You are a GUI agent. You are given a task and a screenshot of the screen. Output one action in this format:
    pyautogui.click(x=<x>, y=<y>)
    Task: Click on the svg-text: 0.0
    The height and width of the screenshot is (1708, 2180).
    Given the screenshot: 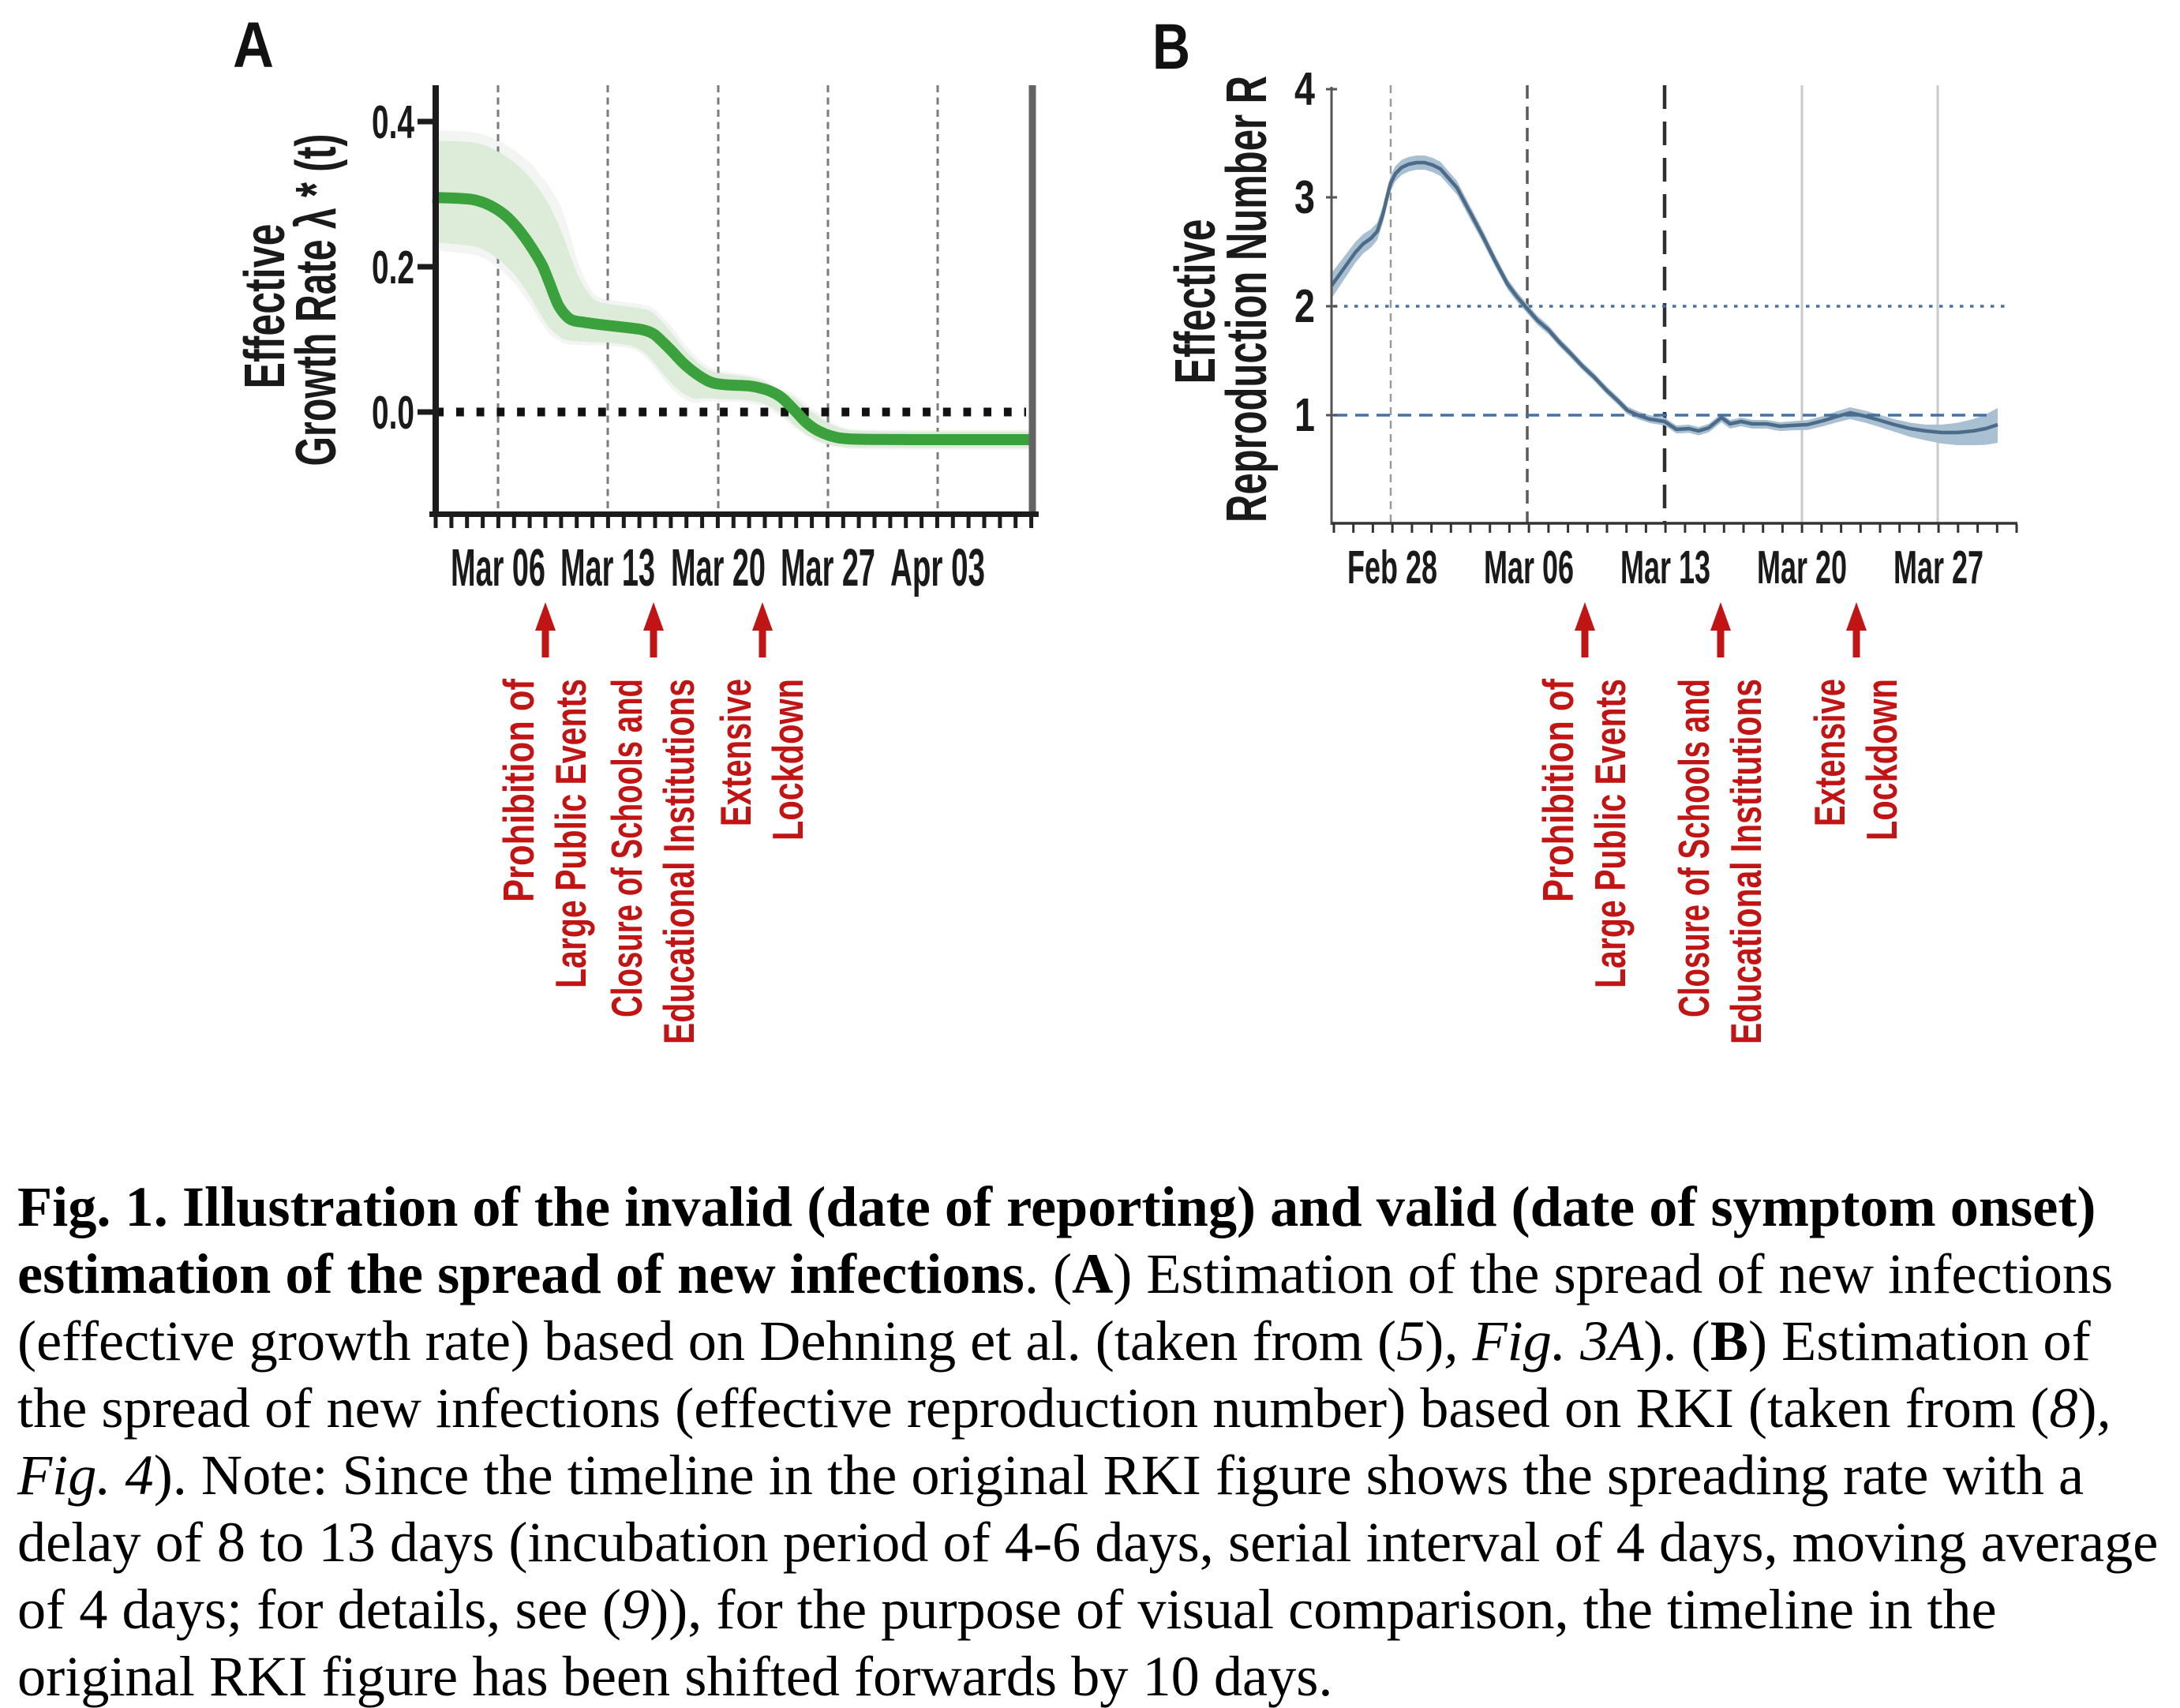 What is the action you would take?
    pyautogui.click(x=393, y=413)
    